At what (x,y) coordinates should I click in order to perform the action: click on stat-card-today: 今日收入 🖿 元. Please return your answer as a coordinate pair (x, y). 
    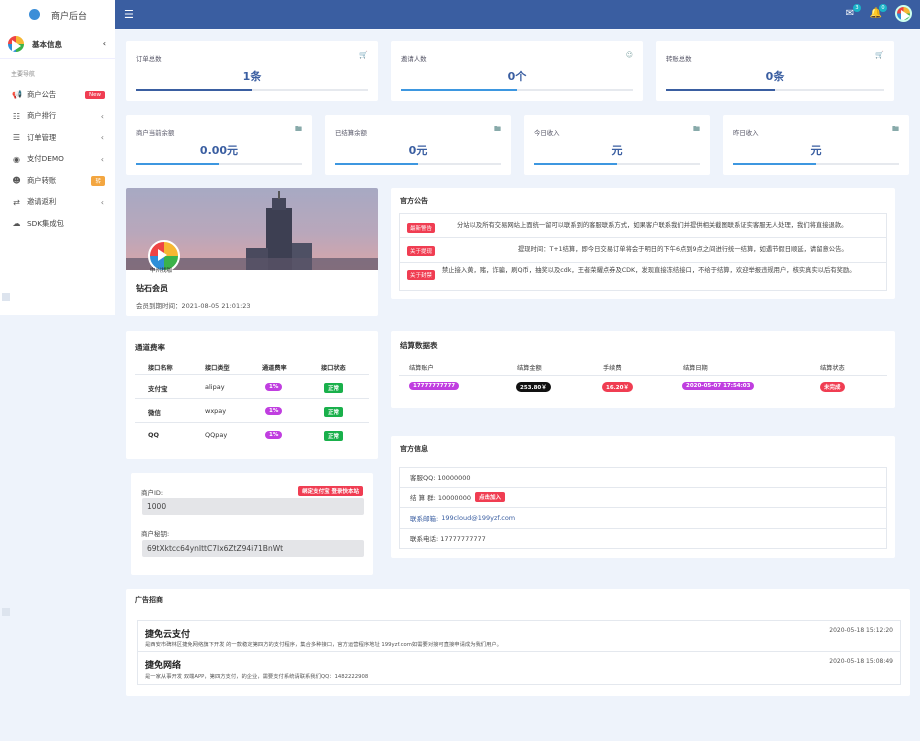
    Looking at the image, I should click on (617, 145).